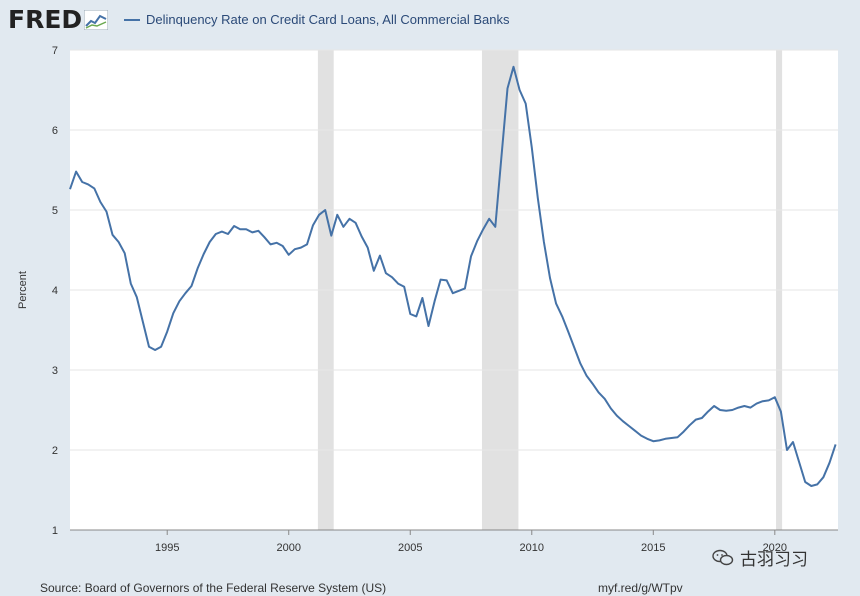 The image size is (860, 596). Describe the element at coordinates (410, 548) in the screenshot. I see `x-tick-label: 2005` at that location.